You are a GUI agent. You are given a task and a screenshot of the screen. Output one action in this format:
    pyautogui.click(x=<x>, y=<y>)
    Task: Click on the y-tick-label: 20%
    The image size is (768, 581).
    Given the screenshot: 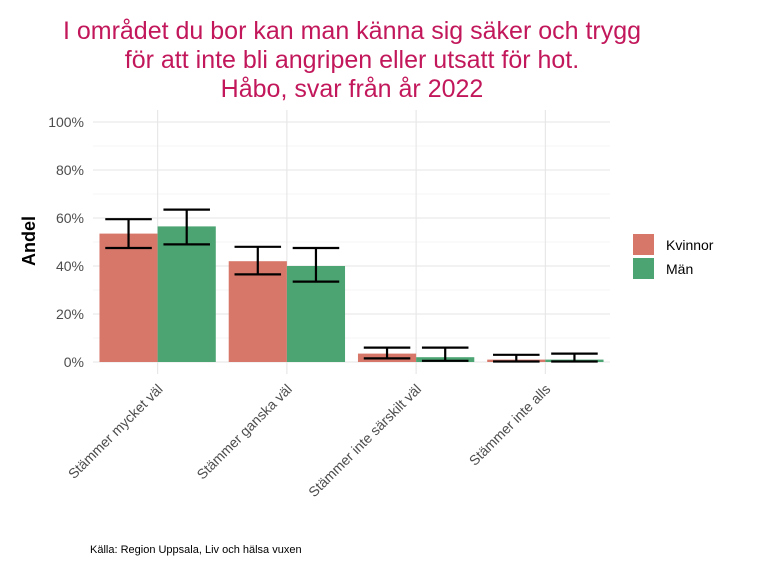 What is the action you would take?
    pyautogui.click(x=70, y=314)
    